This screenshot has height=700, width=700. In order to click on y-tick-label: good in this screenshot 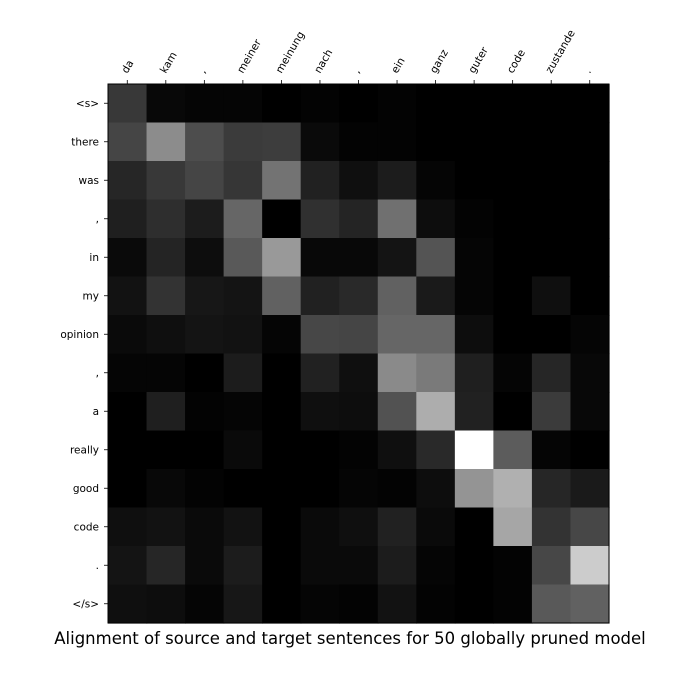, I will do `click(86, 489)`.